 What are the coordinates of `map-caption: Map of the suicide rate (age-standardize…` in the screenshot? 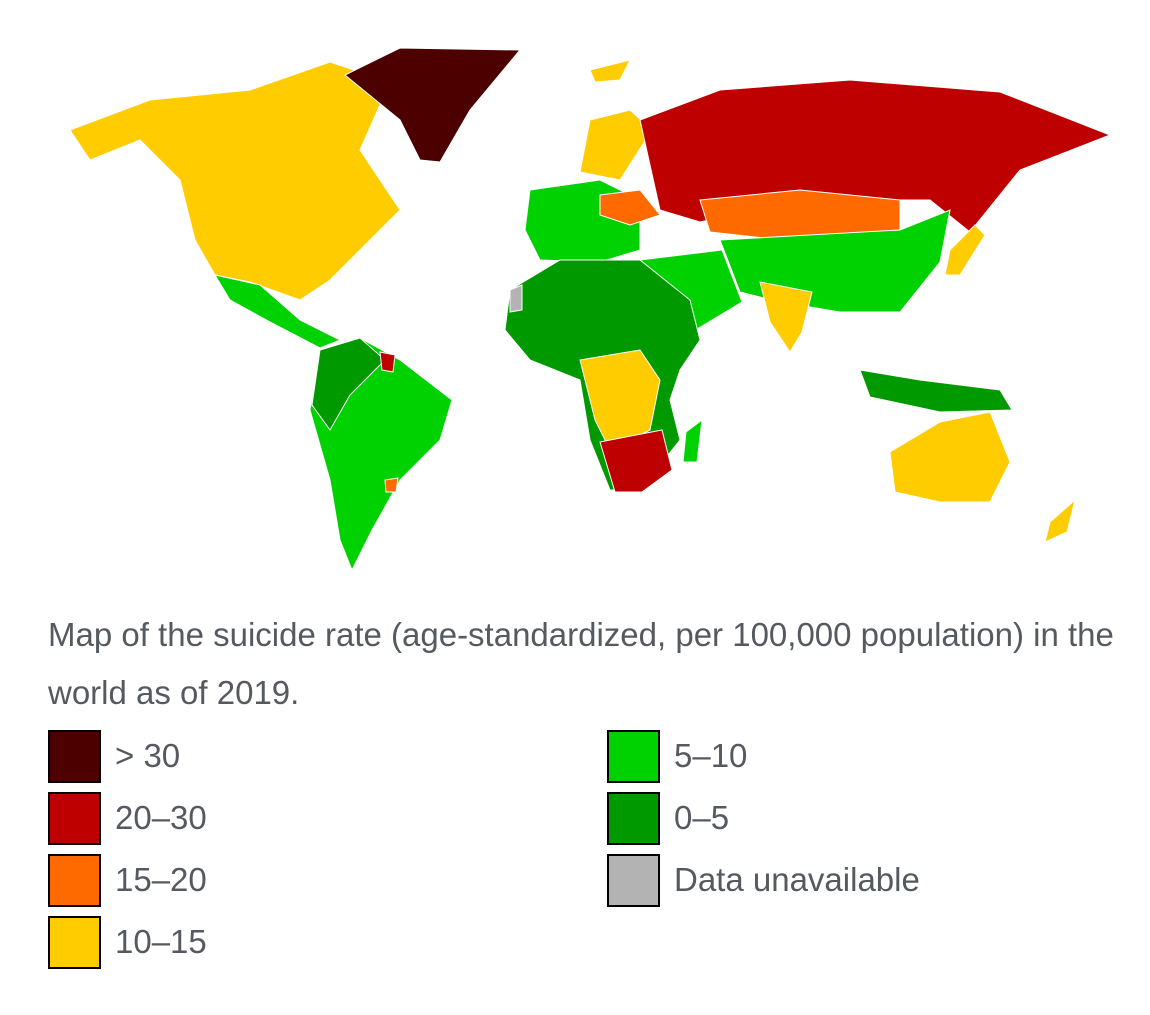 It's located at (581, 663).